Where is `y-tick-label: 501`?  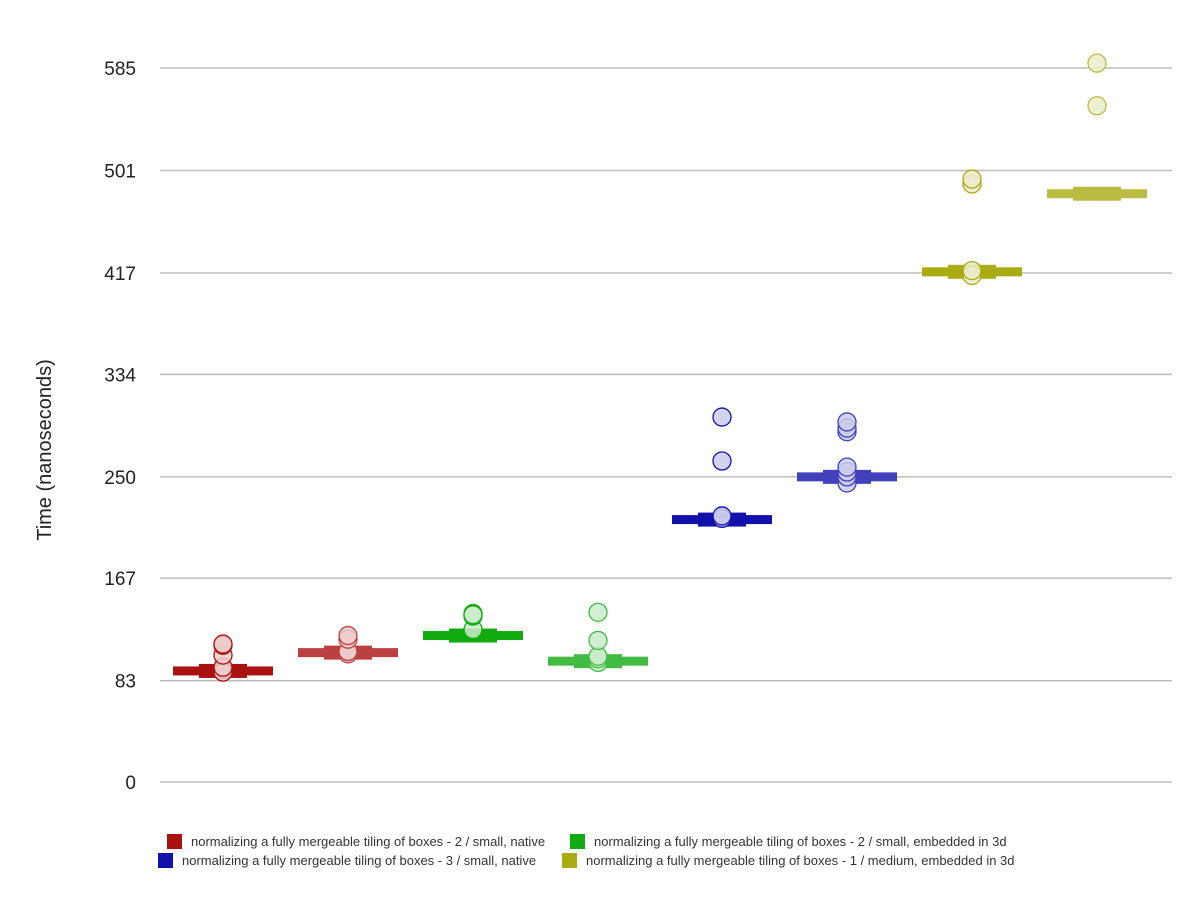 y-tick-label: 501 is located at coordinates (120, 172).